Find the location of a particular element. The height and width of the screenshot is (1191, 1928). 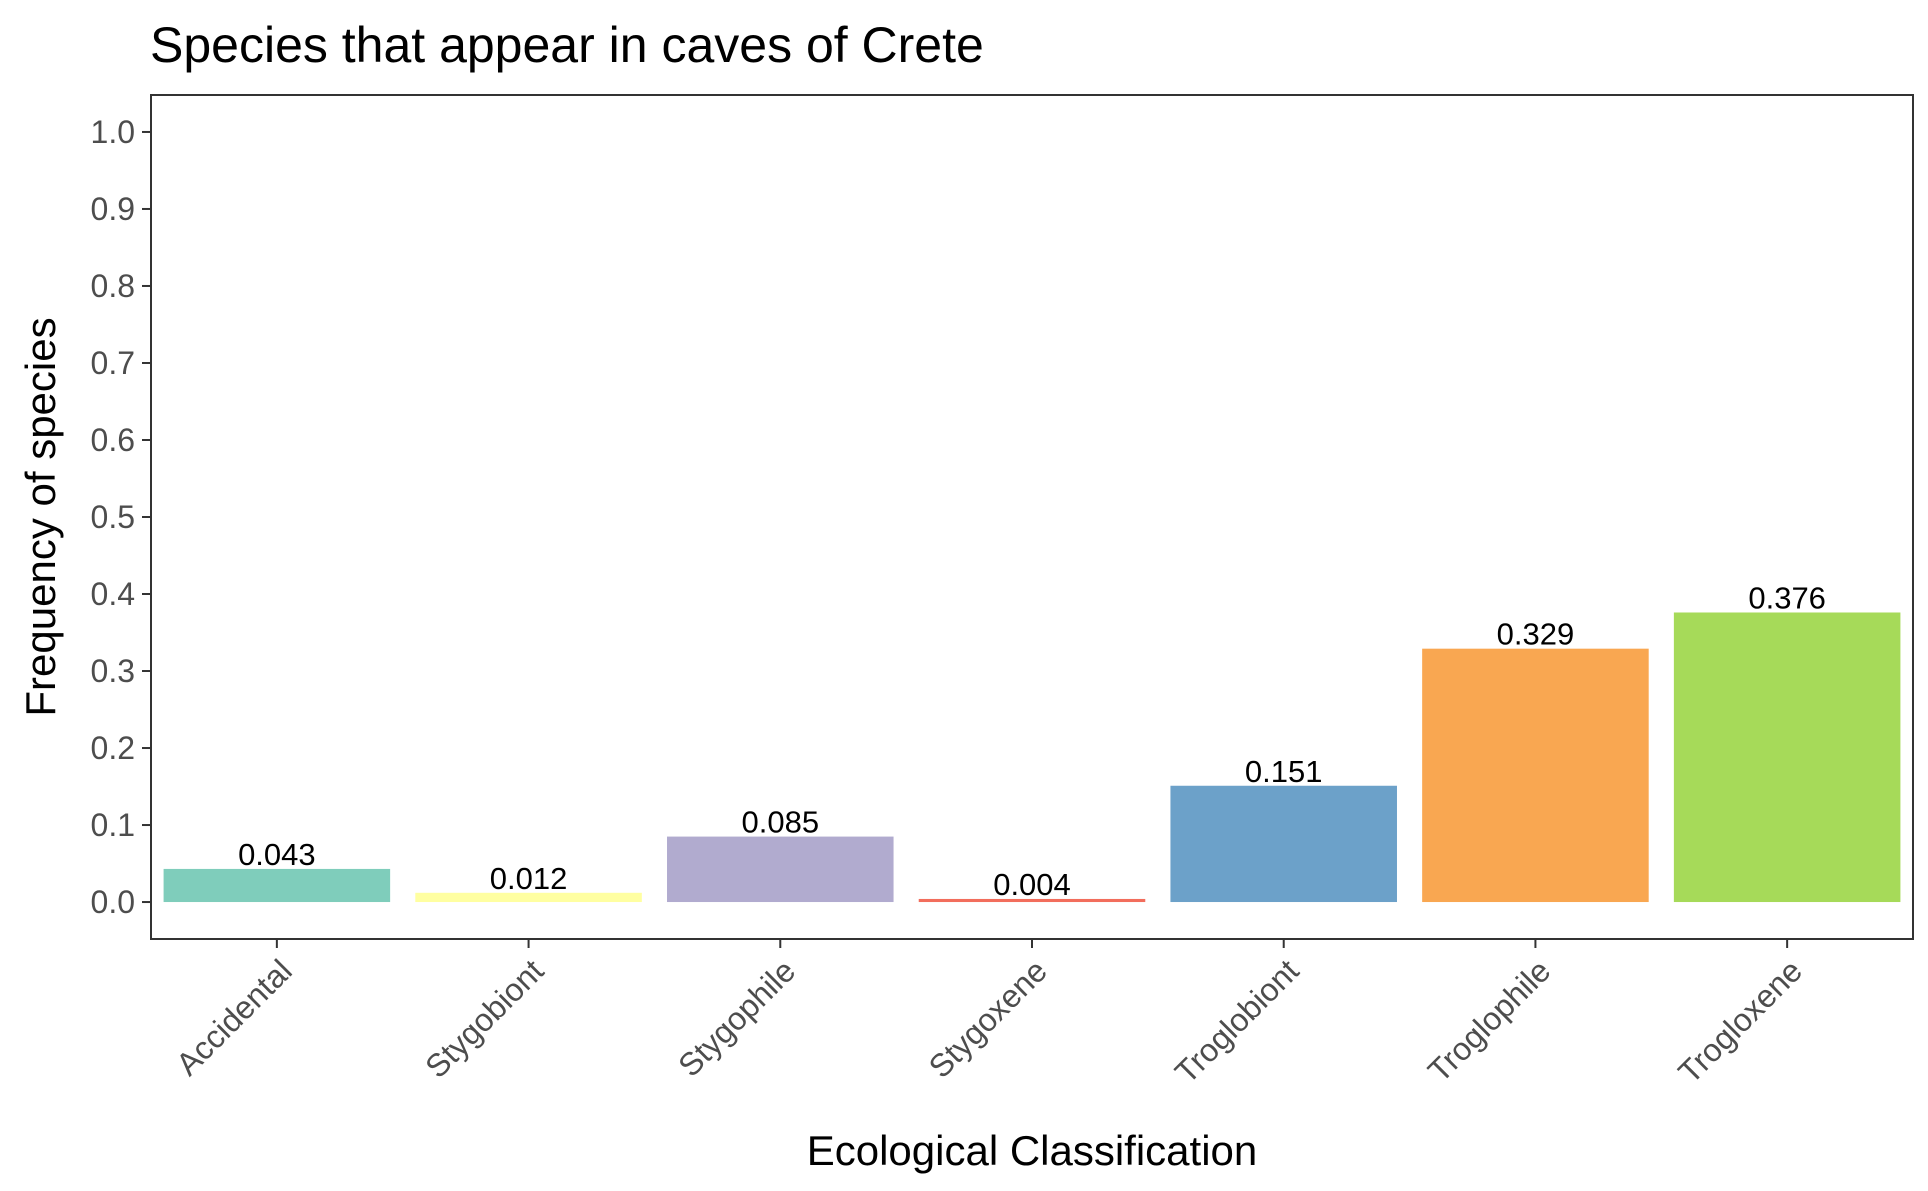

x-tick-label: Stygobiont is located at coordinates (484, 1018).